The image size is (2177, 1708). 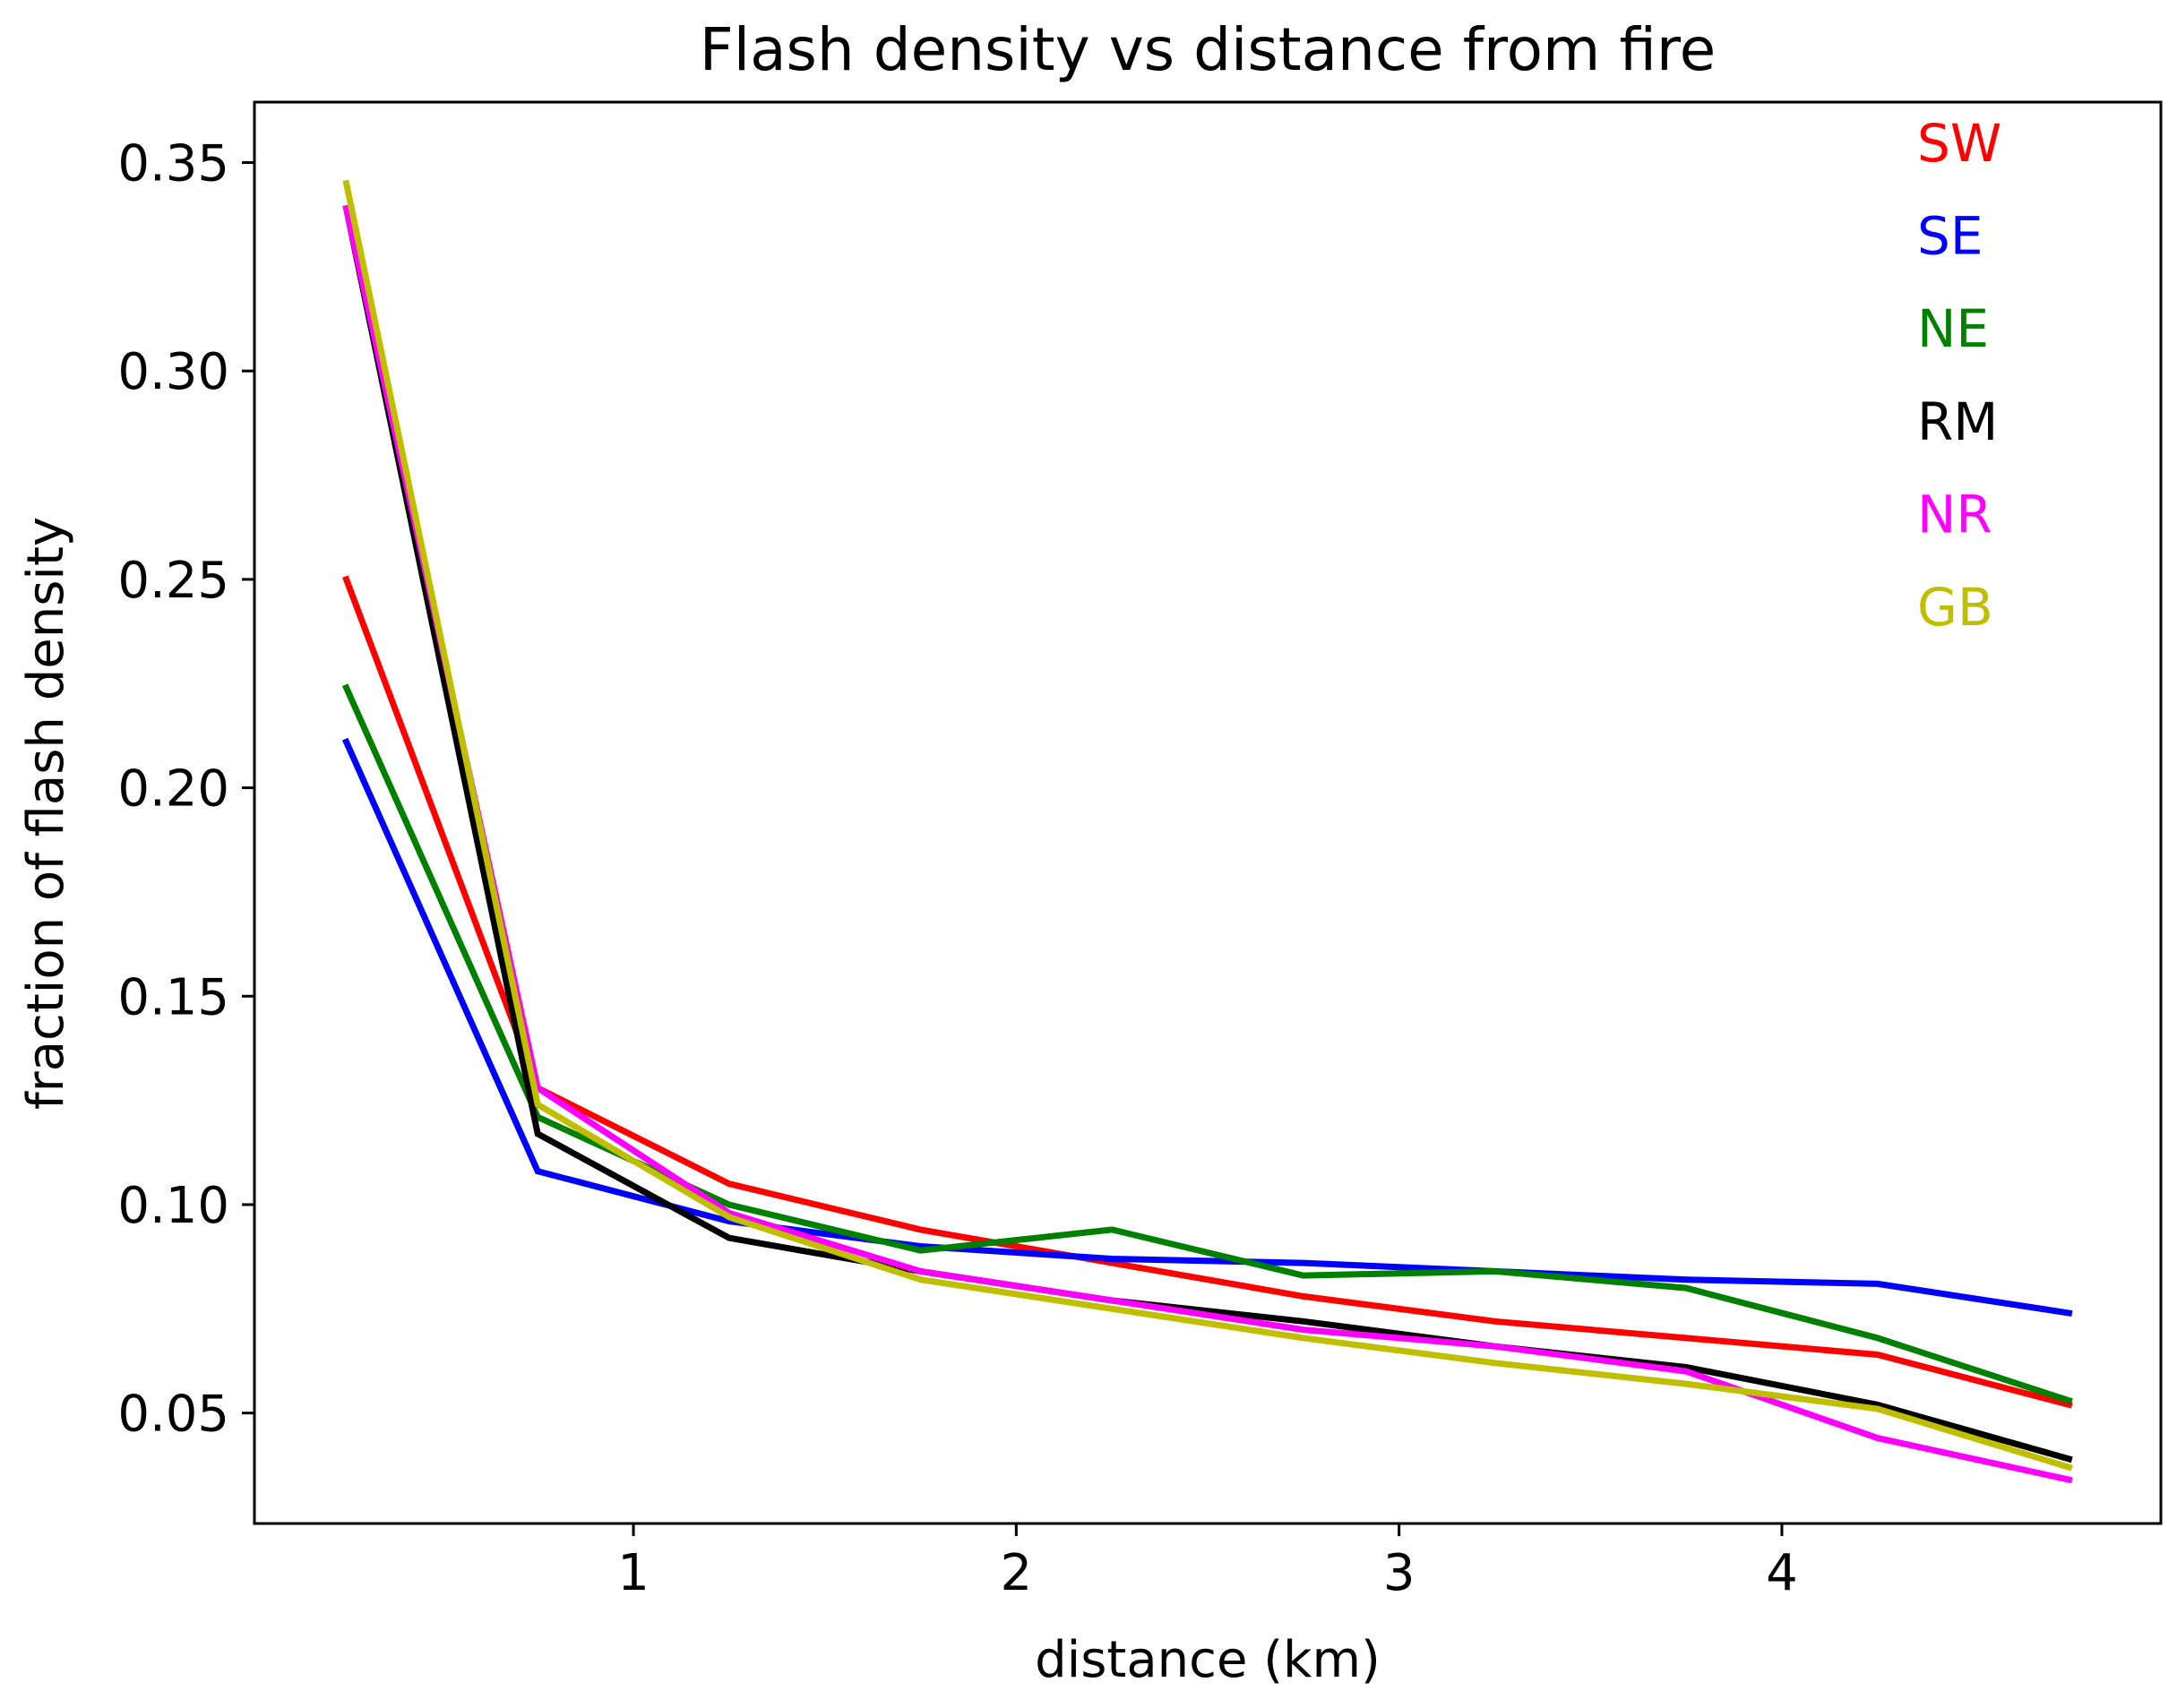 I want to click on legend-item-nr: NR, so click(x=1954, y=515).